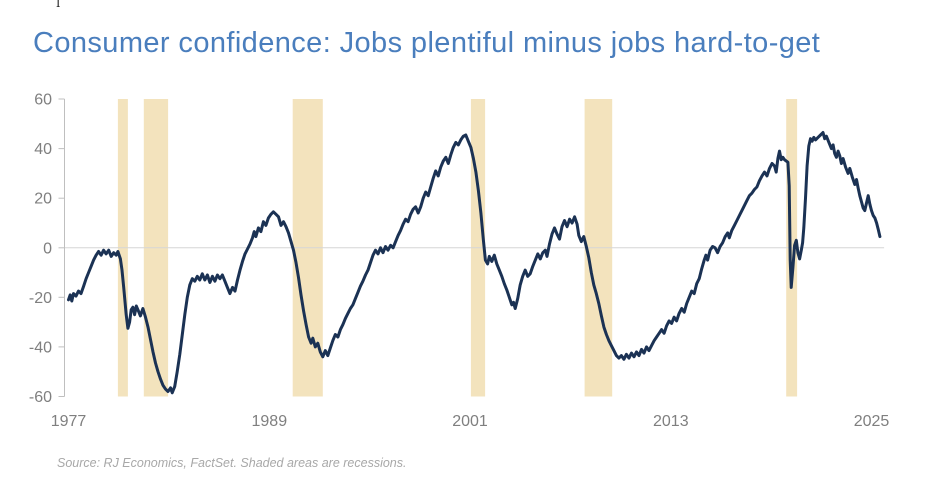 This screenshot has width=948, height=491. I want to click on text-cursor-artifact: I, so click(58, 5).